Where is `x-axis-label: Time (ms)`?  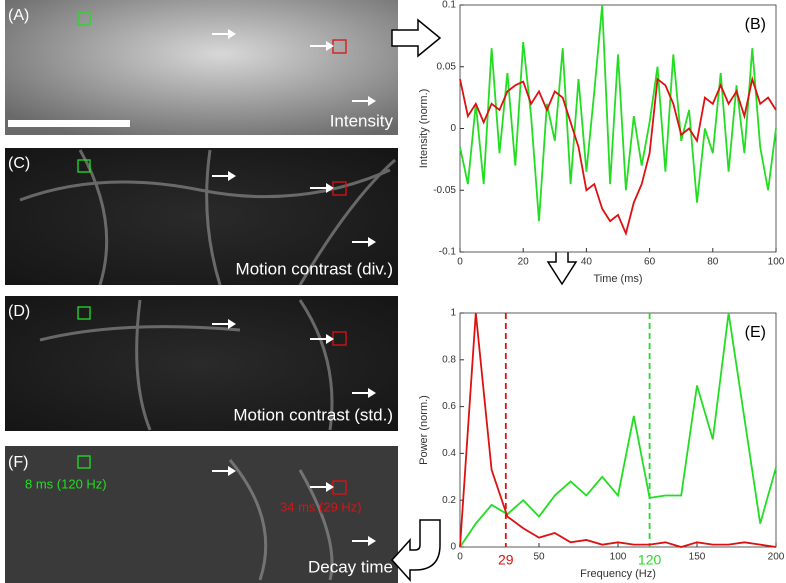 x-axis-label: Time (ms) is located at coordinates (617, 279).